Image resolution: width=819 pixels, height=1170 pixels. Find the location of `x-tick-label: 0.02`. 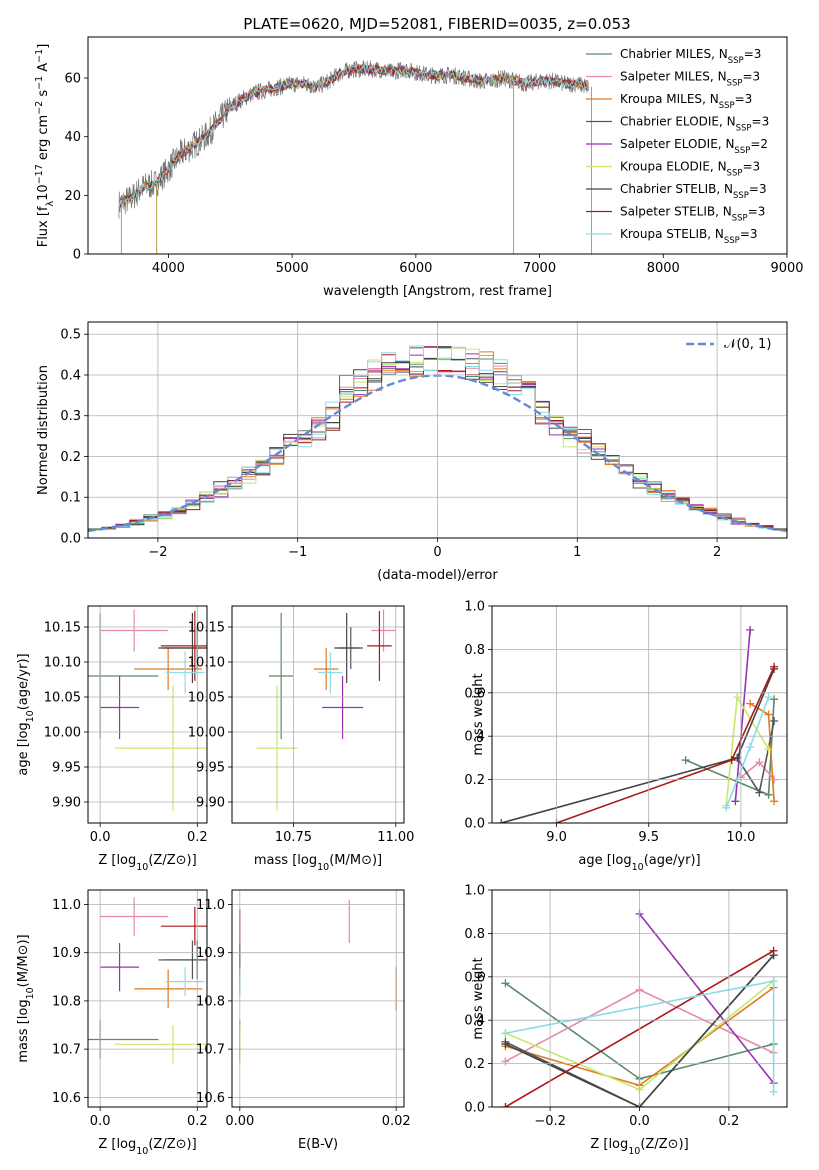

x-tick-label: 0.02 is located at coordinates (396, 1121).